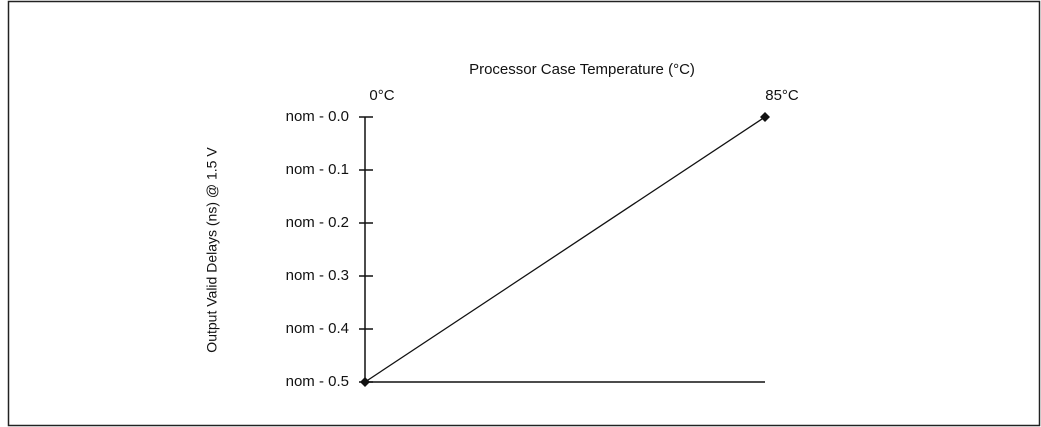 The width and height of the screenshot is (1041, 427). Describe the element at coordinates (317, 169) in the screenshot. I see `y-tick-label: nom - 0.1` at that location.